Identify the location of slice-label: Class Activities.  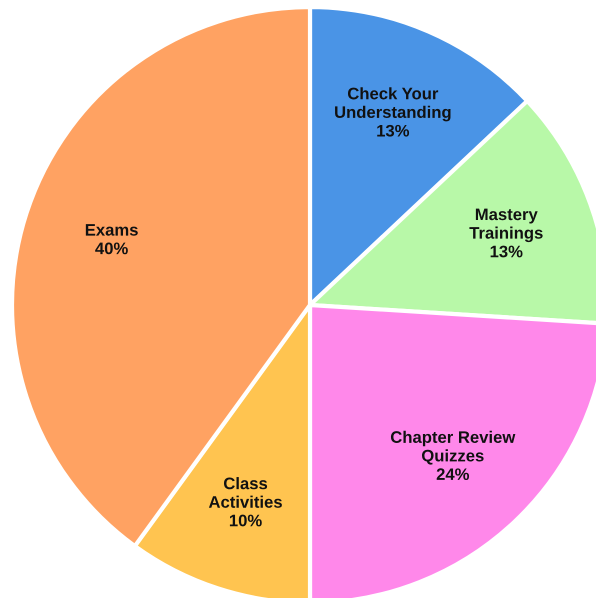
(245, 492).